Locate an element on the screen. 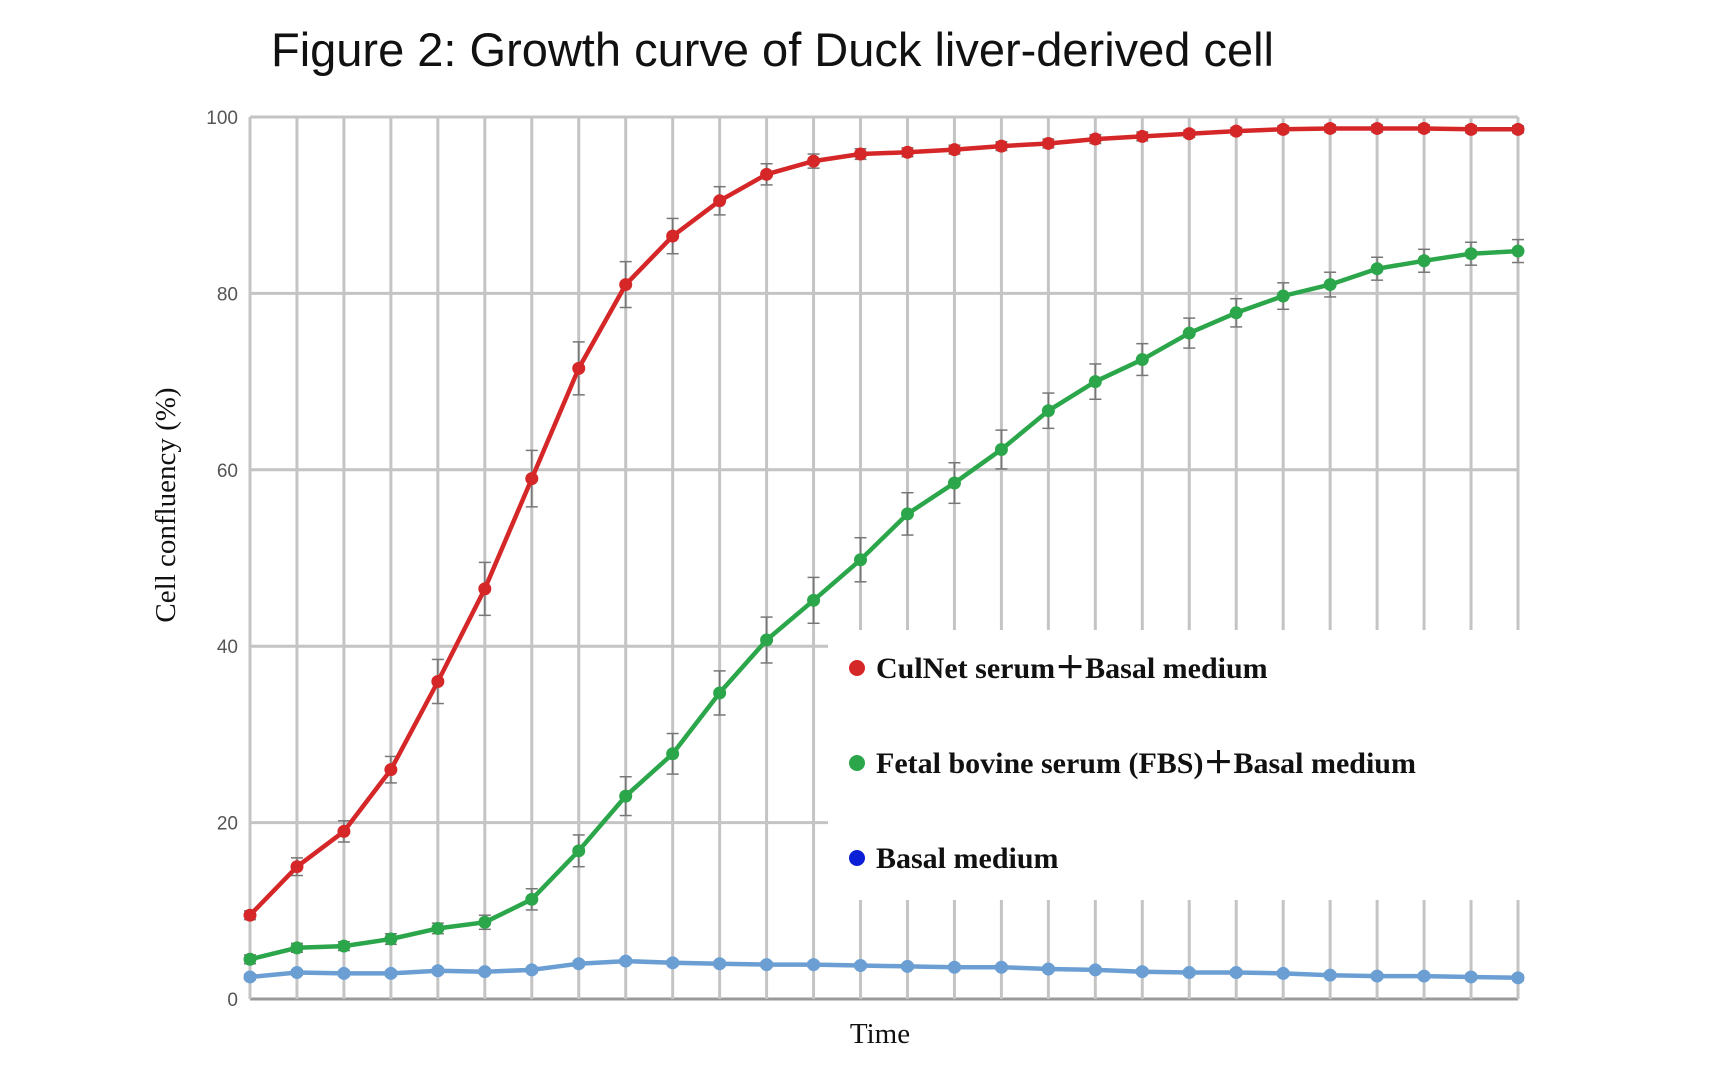  y-axis-label: Cell confluency (%) is located at coordinates (166, 504).